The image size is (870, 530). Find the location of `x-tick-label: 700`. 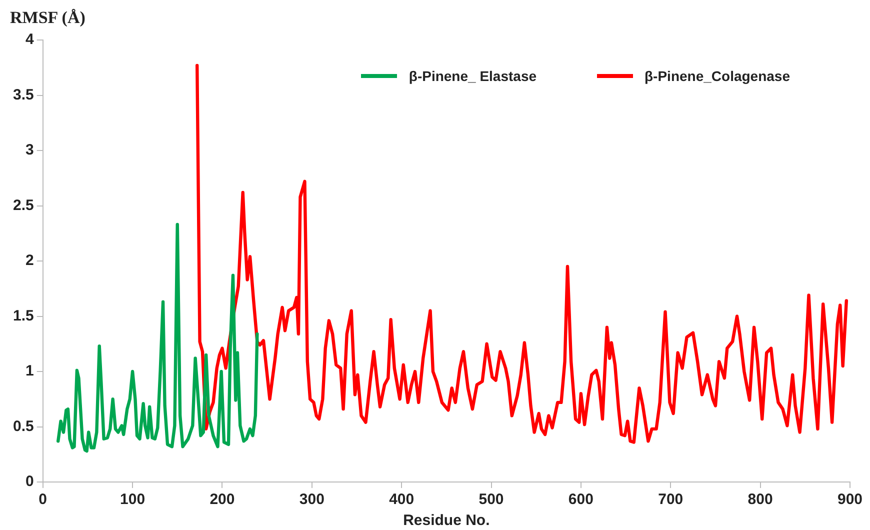

x-tick-label: 700 is located at coordinates (671, 499).